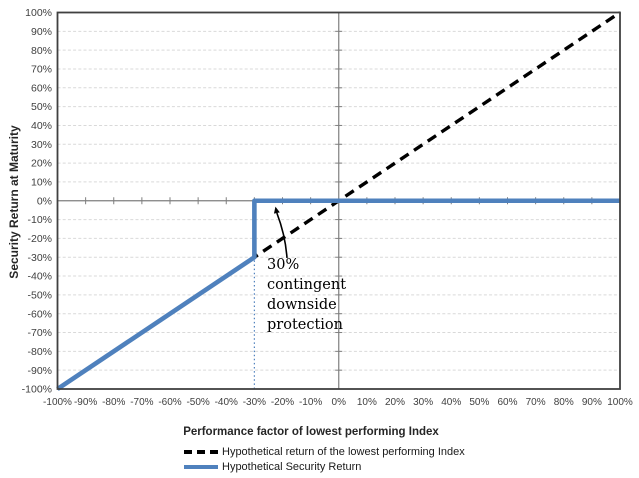 This screenshot has width=639, height=478. Describe the element at coordinates (41, 107) in the screenshot. I see `y-tick-label: 50%` at that location.